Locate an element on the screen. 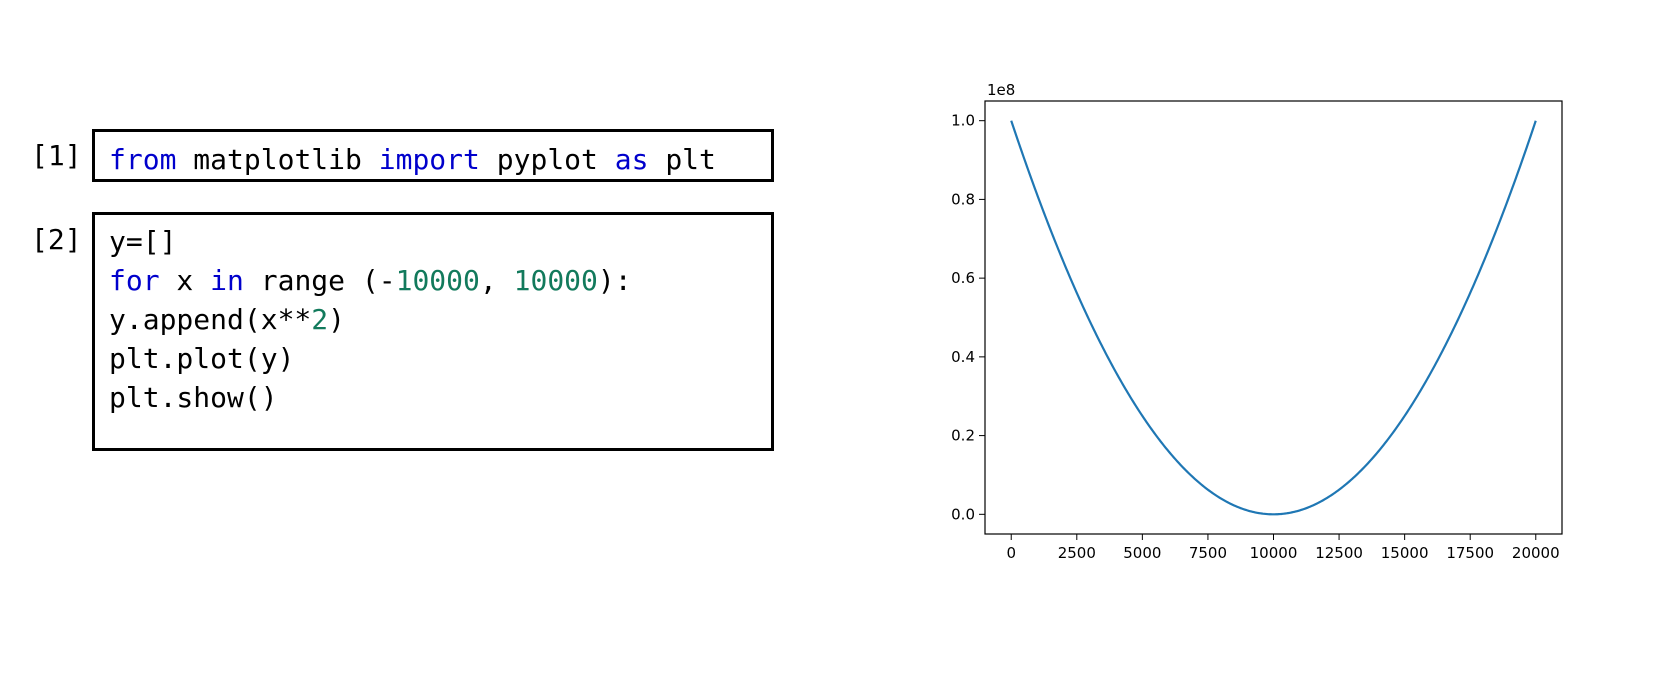 This screenshot has width=1658, height=680. cell-2-prompt: [2] is located at coordinates (56, 239).